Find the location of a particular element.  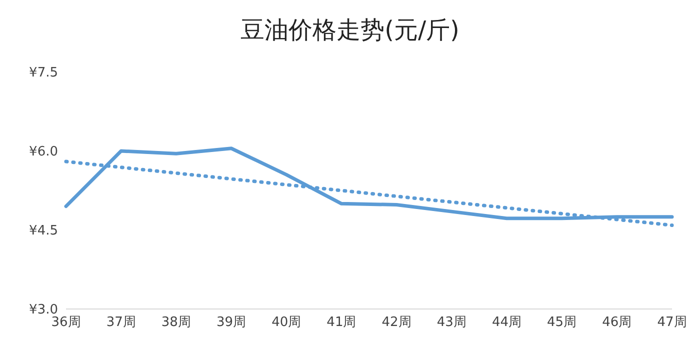

x-tick-label: 40周 is located at coordinates (287, 322).